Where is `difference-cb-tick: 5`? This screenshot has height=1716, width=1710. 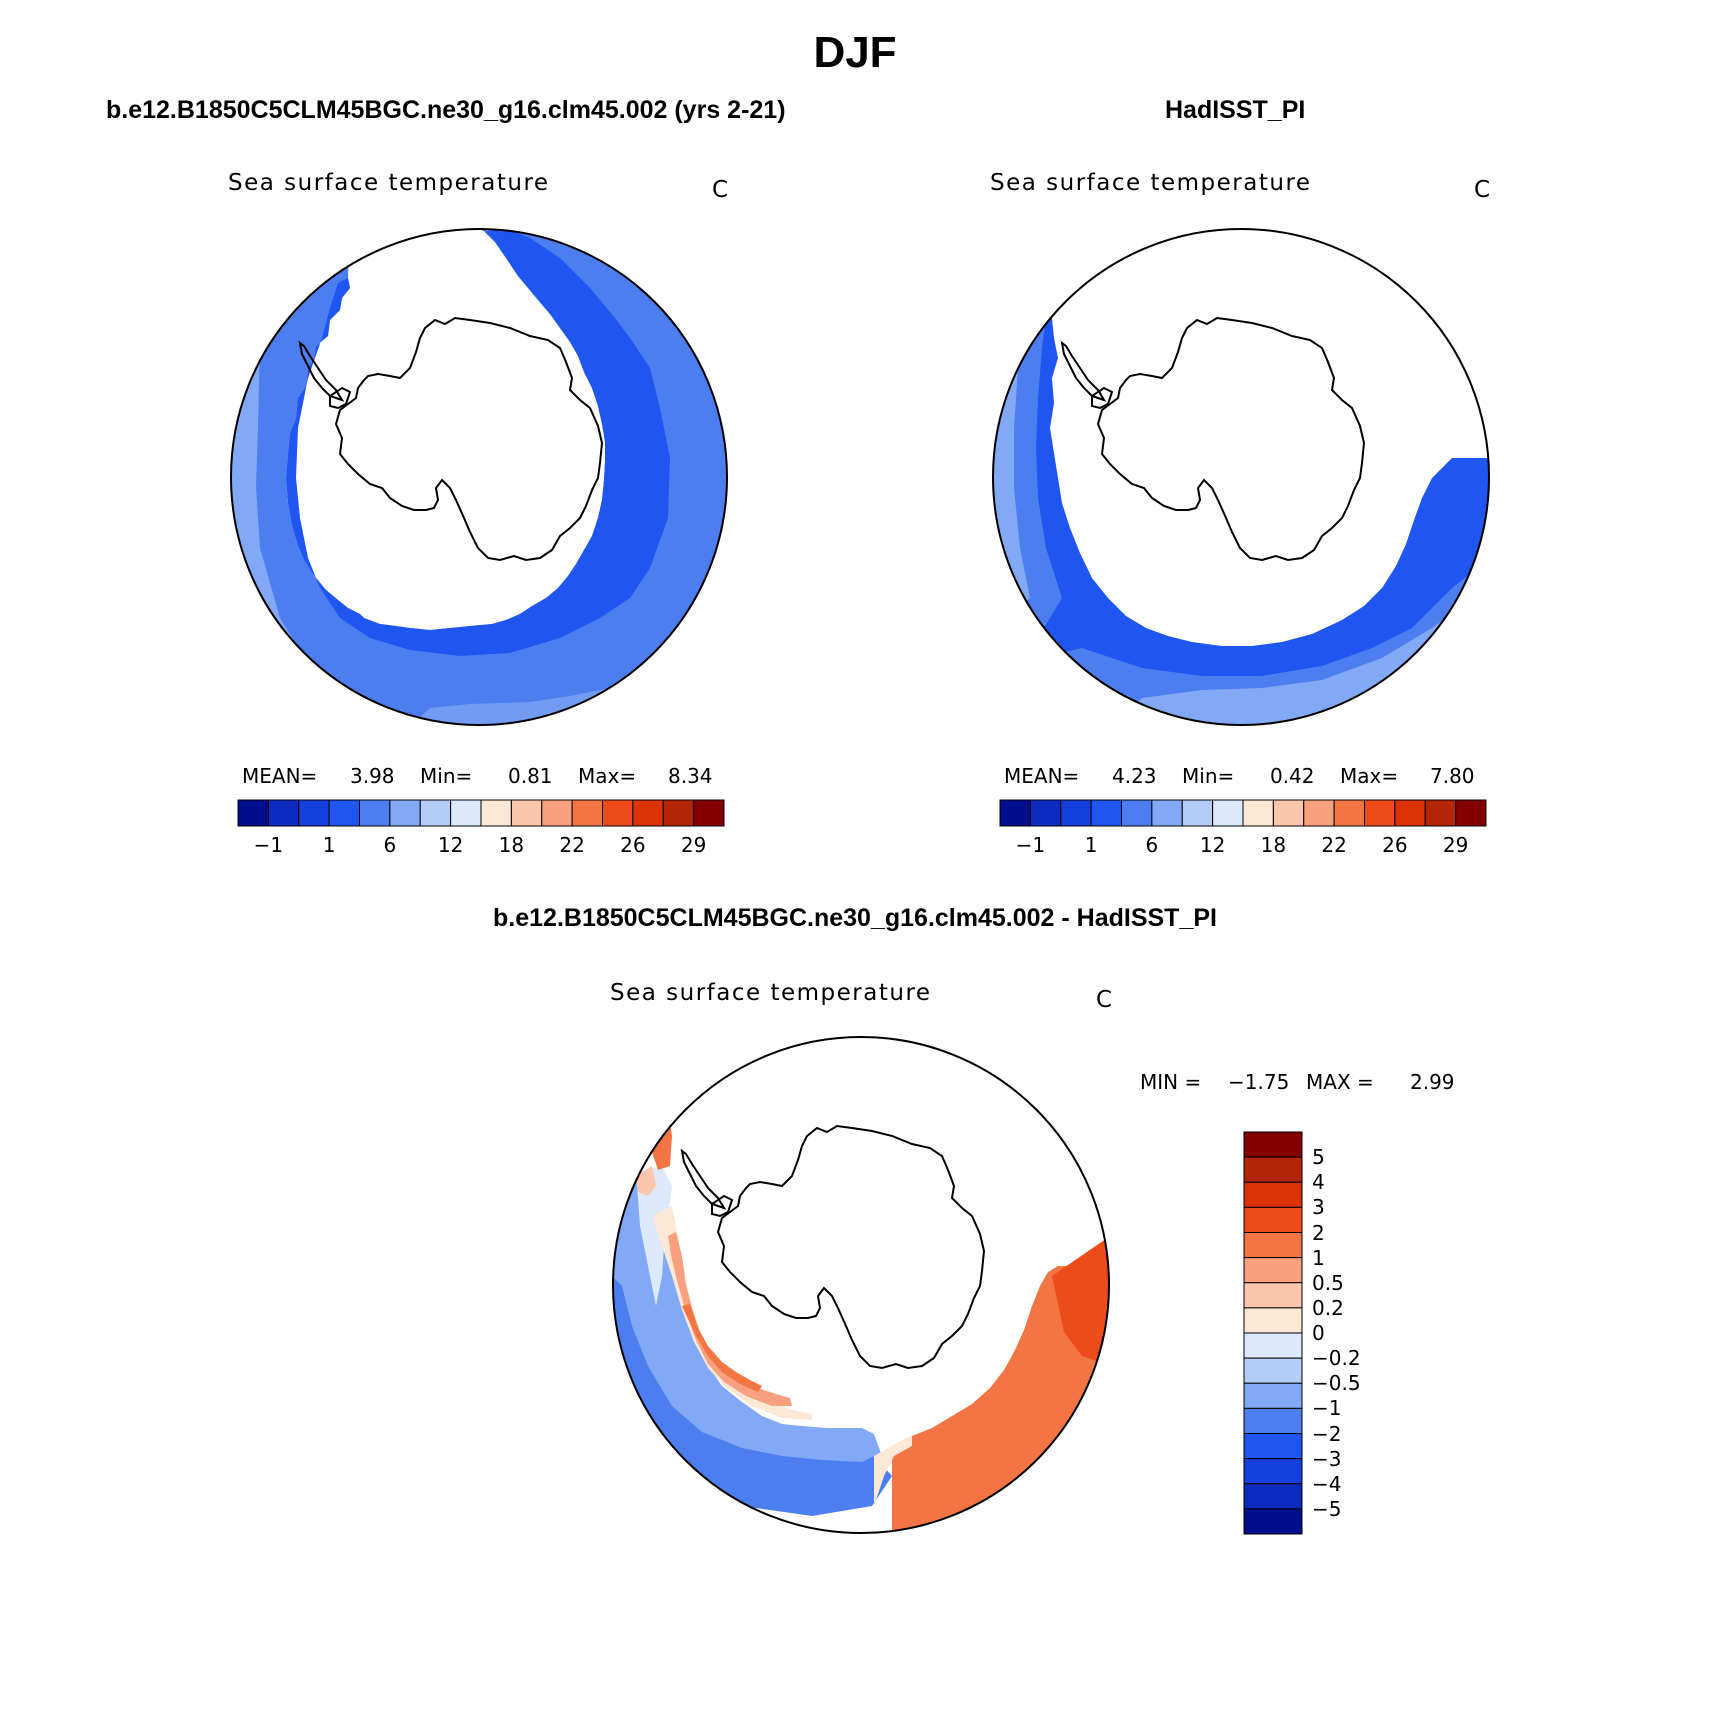
difference-cb-tick: 5 is located at coordinates (1318, 1157).